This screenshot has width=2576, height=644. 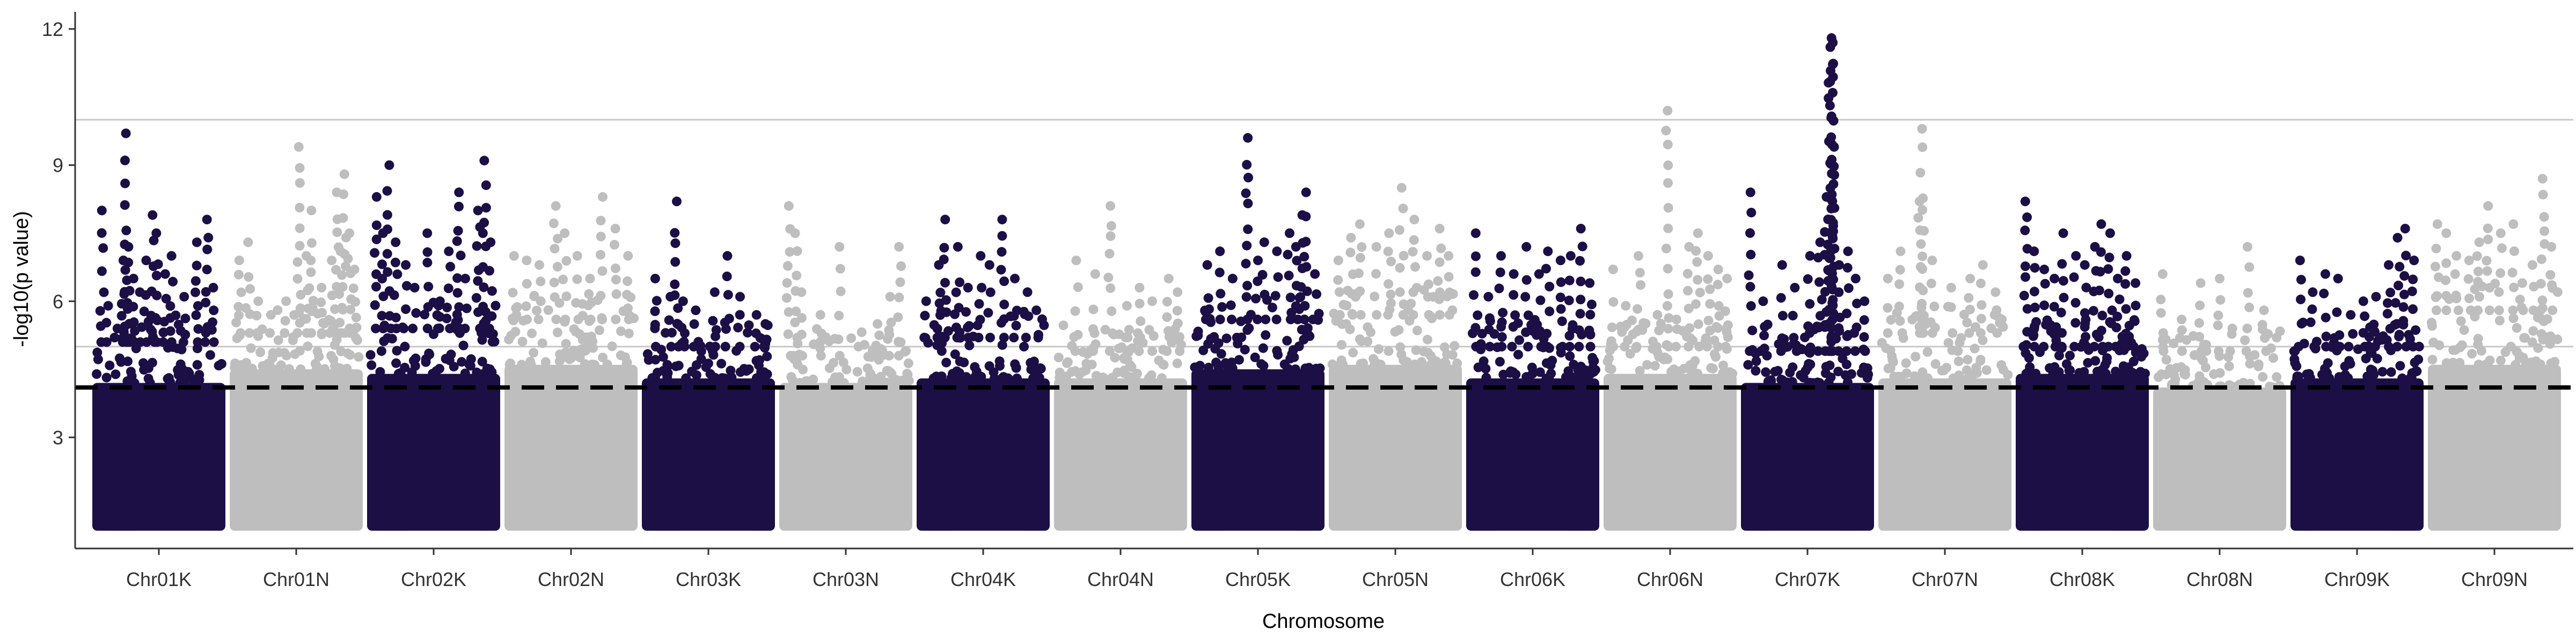 I want to click on series-chr09n, so click(x=2495, y=352).